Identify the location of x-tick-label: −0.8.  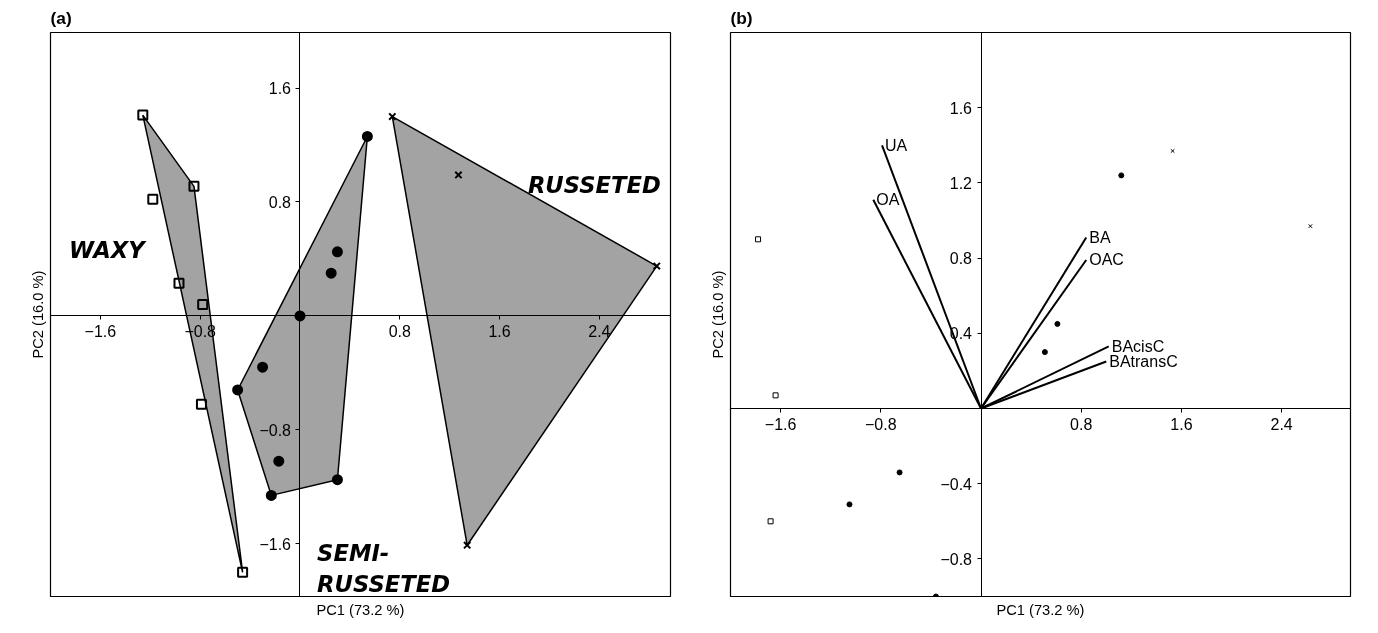
(881, 424).